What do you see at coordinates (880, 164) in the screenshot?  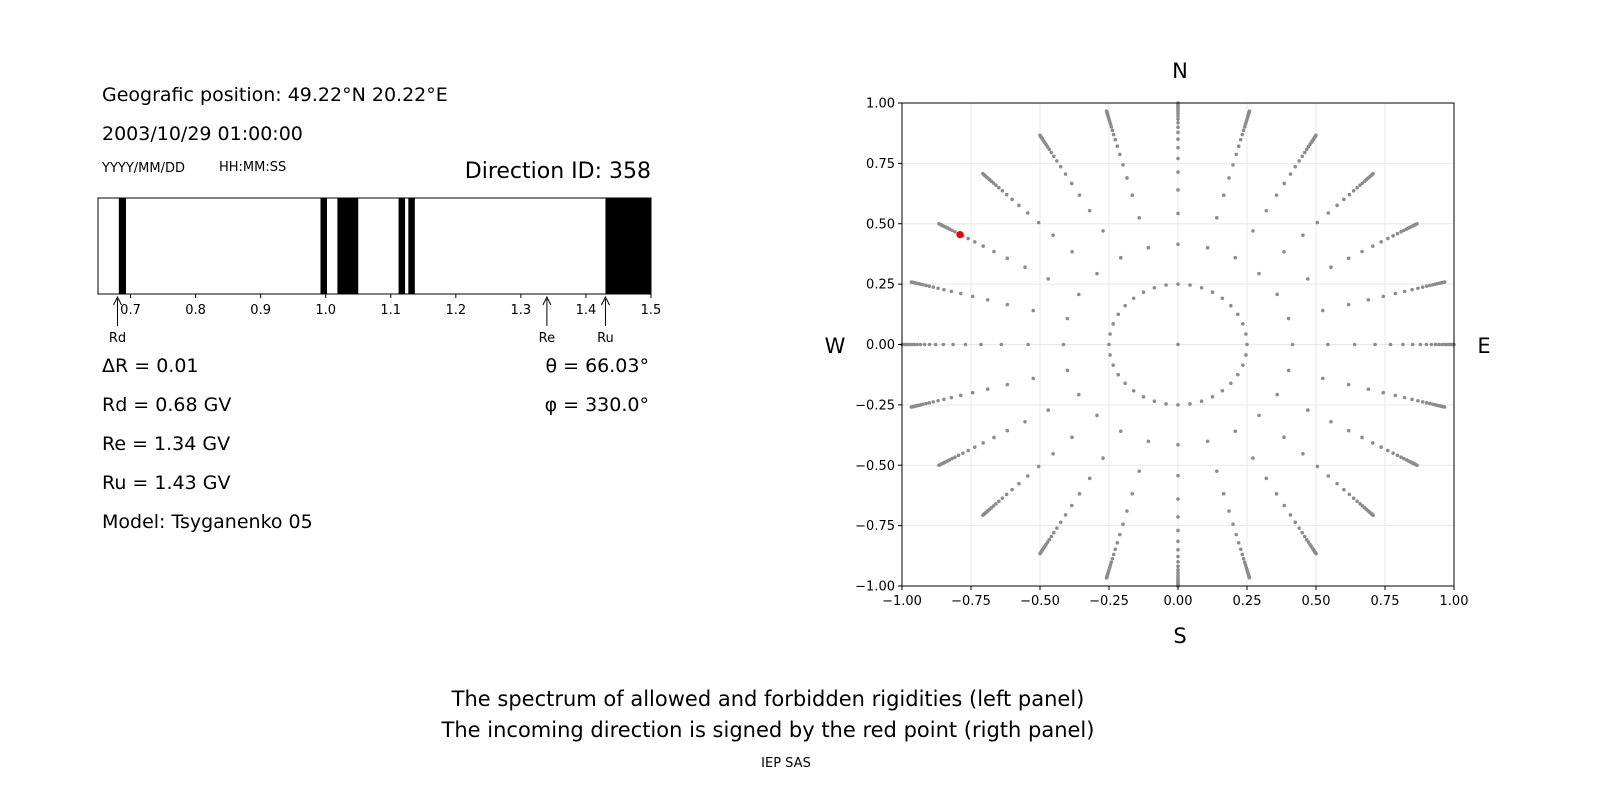 I see `y-tick-label: 0.75` at bounding box center [880, 164].